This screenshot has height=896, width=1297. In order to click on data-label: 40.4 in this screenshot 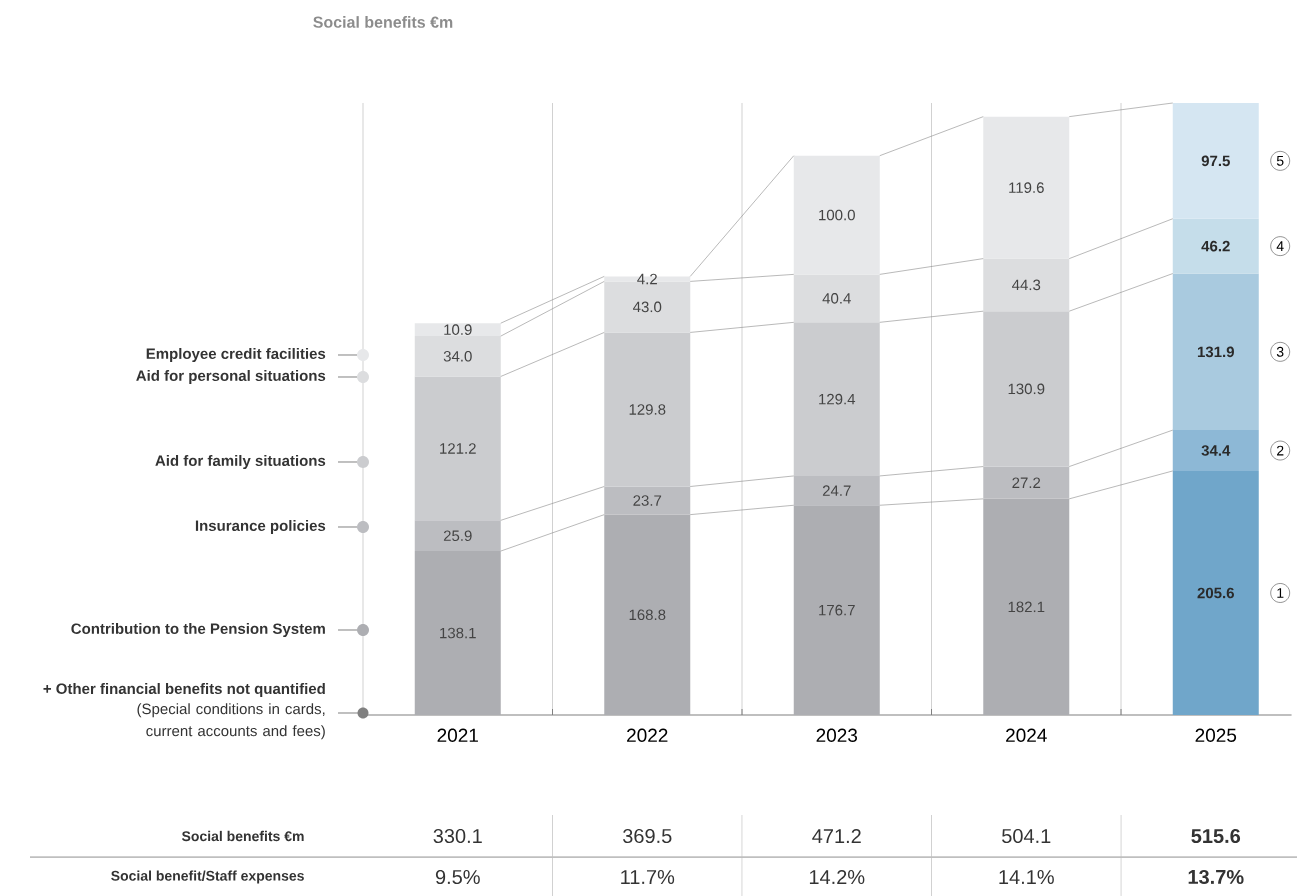, I will do `click(836, 298)`.